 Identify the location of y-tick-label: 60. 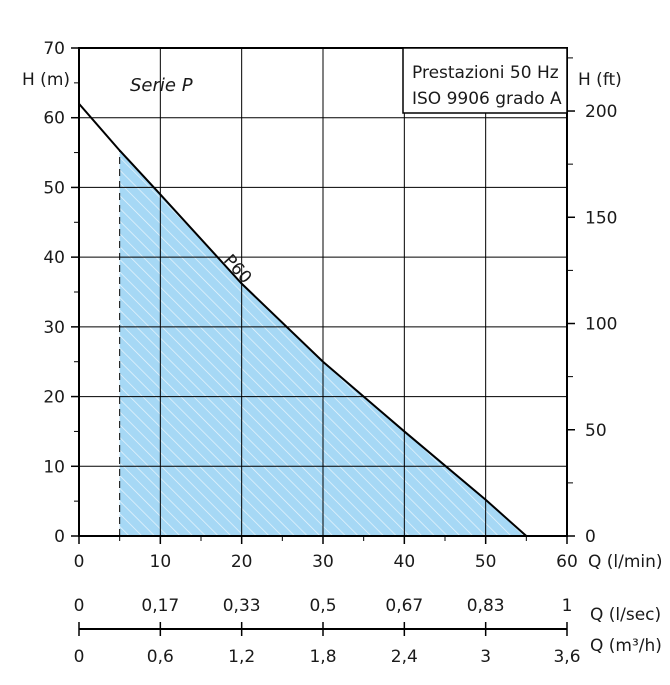
(54, 119).